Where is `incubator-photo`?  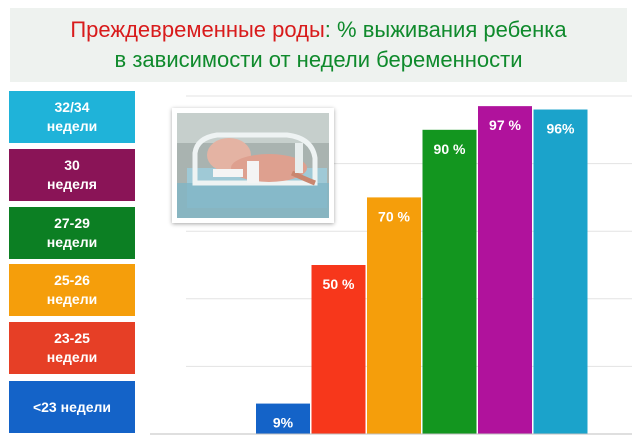 incubator-photo is located at coordinates (253, 165).